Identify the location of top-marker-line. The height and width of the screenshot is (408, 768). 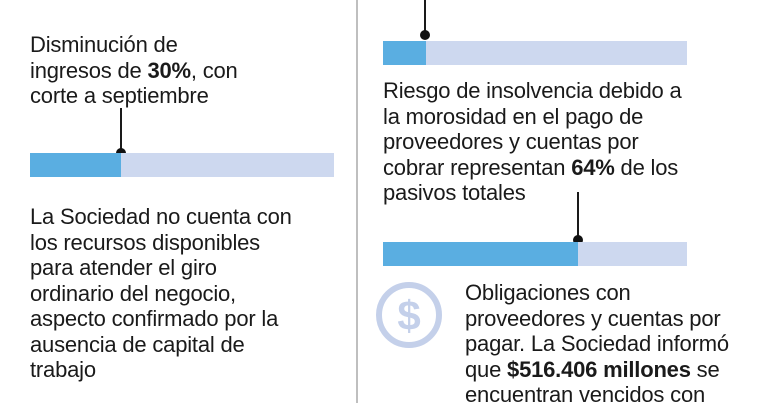
(425, 17).